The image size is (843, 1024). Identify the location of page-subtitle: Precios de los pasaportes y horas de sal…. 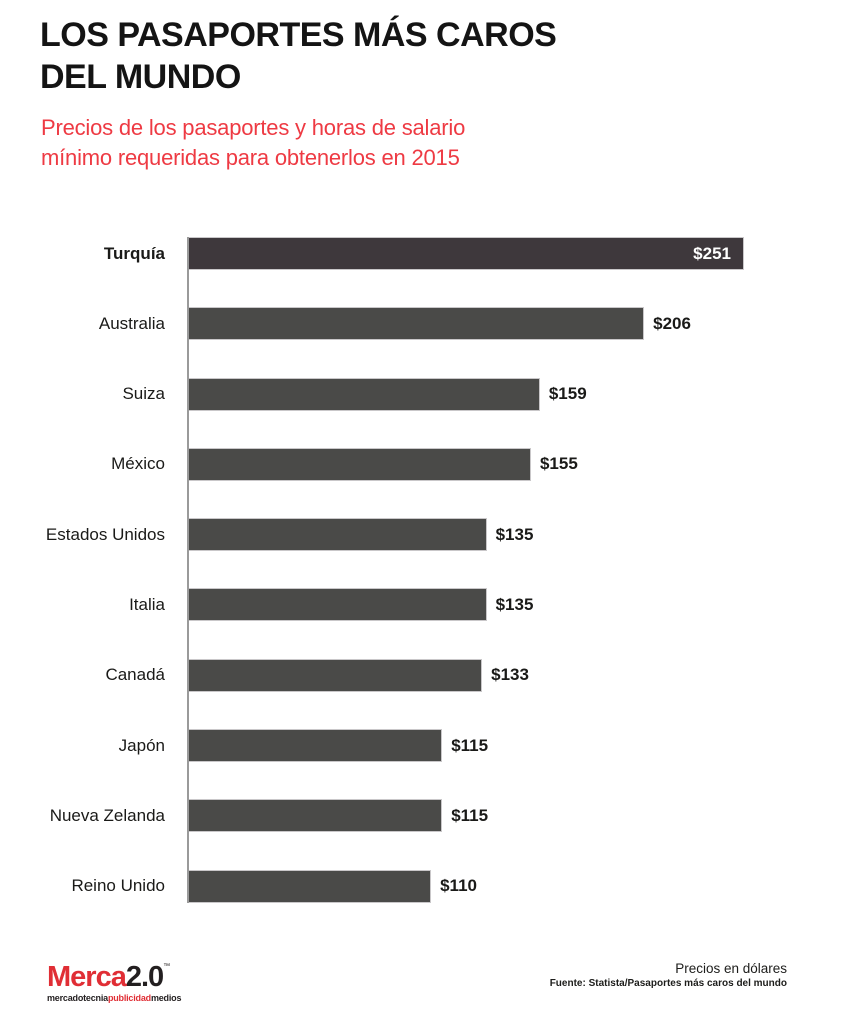
(253, 143).